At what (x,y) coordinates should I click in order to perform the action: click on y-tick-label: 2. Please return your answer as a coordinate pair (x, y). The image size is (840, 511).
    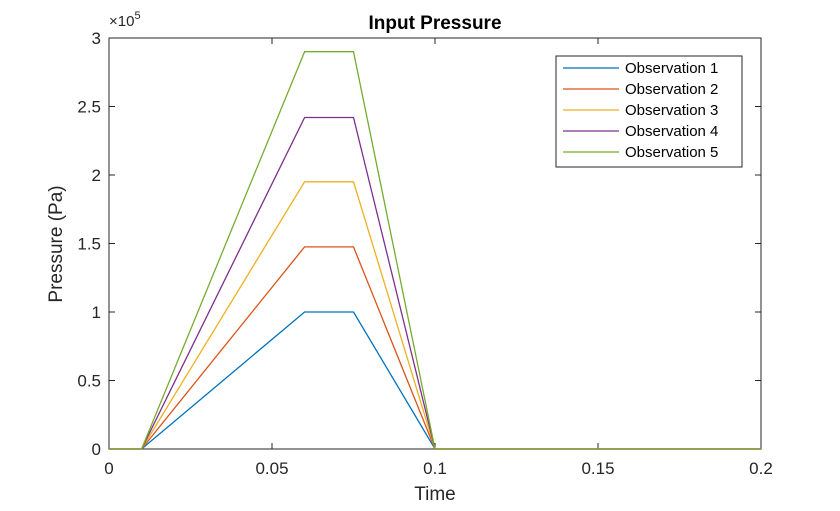
    Looking at the image, I should click on (96, 175).